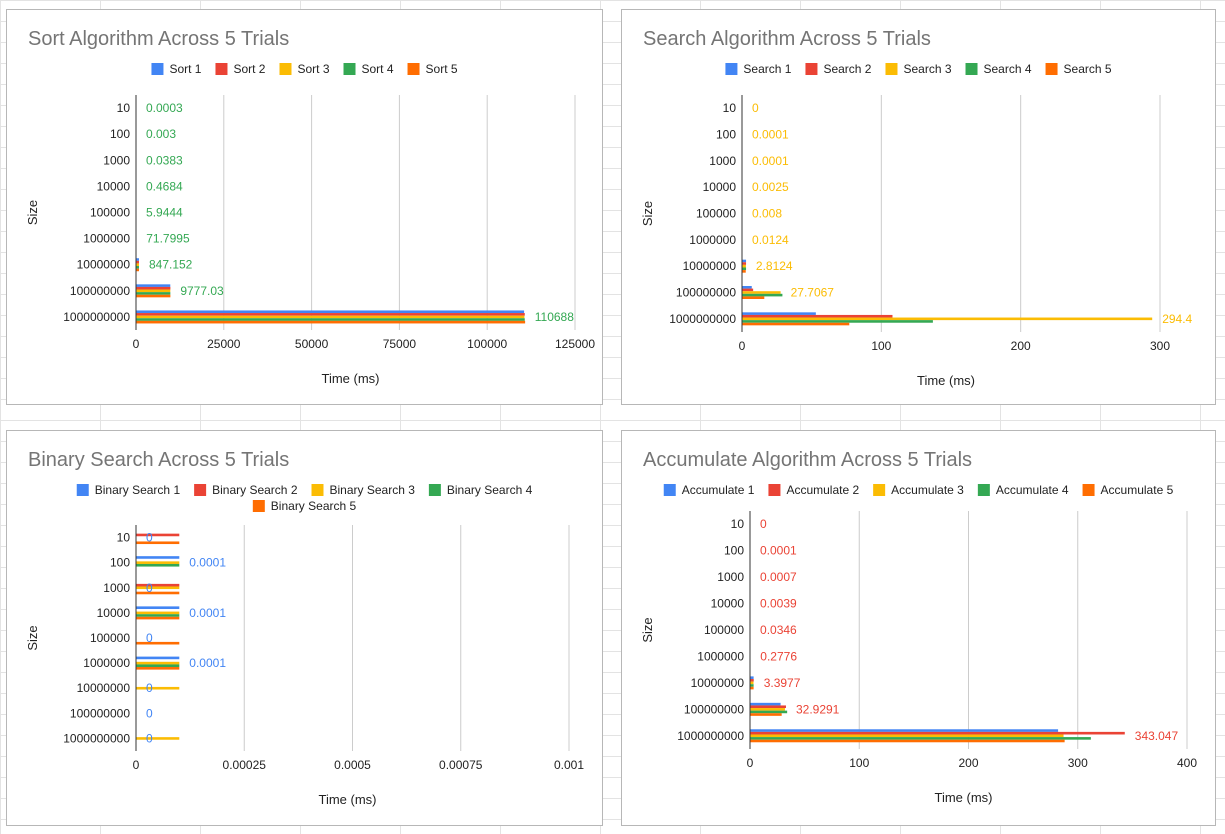 Image resolution: width=1225 pixels, height=834 pixels. What do you see at coordinates (758, 69) in the screenshot?
I see `legend-item: Search 1` at bounding box center [758, 69].